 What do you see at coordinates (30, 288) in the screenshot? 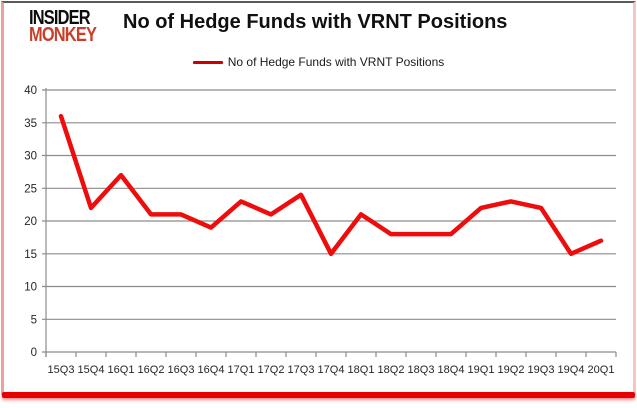
I see `y-axis-tick-label: 10` at bounding box center [30, 288].